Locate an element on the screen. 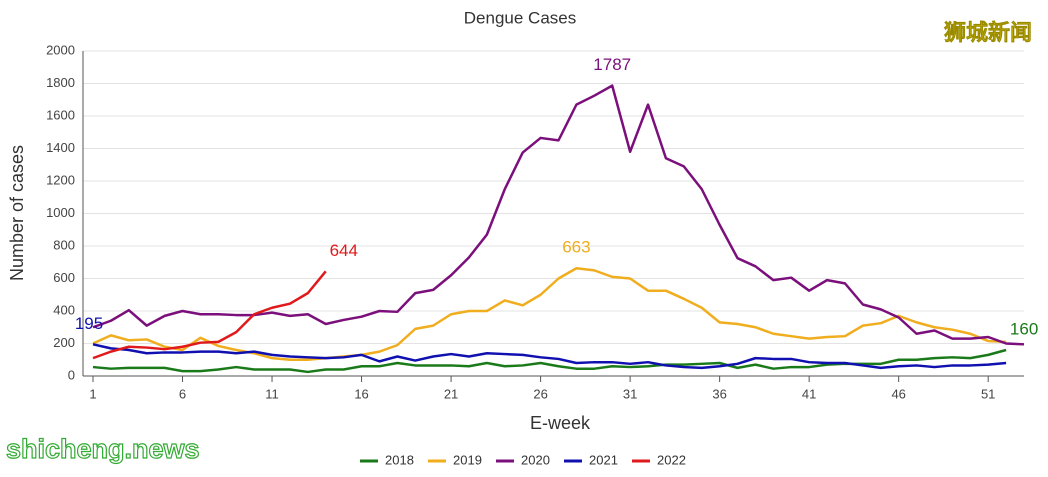 The width and height of the screenshot is (1048, 477). x-tick-label: 41 is located at coordinates (809, 393).